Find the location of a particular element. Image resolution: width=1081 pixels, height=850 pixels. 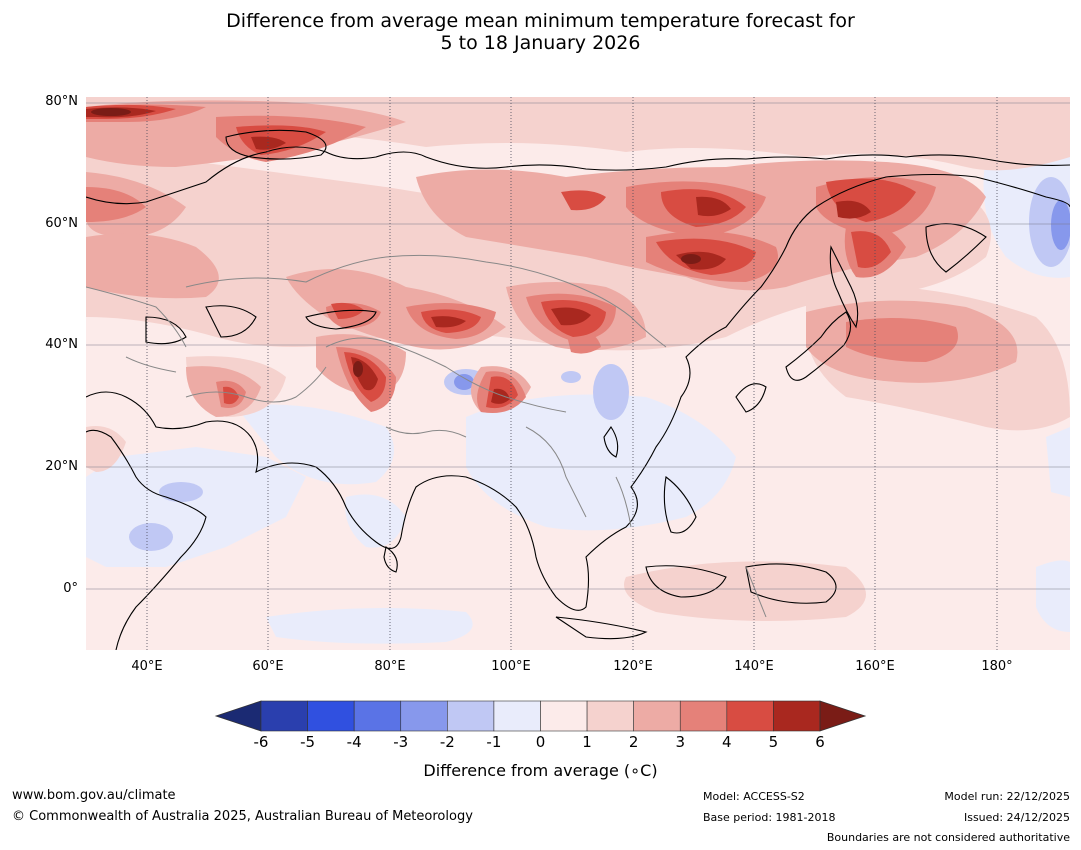

lon-label-120e: 120°E is located at coordinates (633, 666).